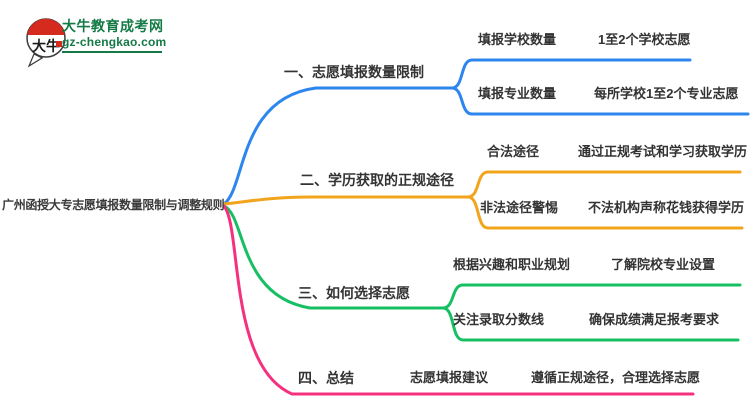 This screenshot has height=410, width=750. I want to click on branch-1-child-2-label: 填报专业数量, so click(517, 93).